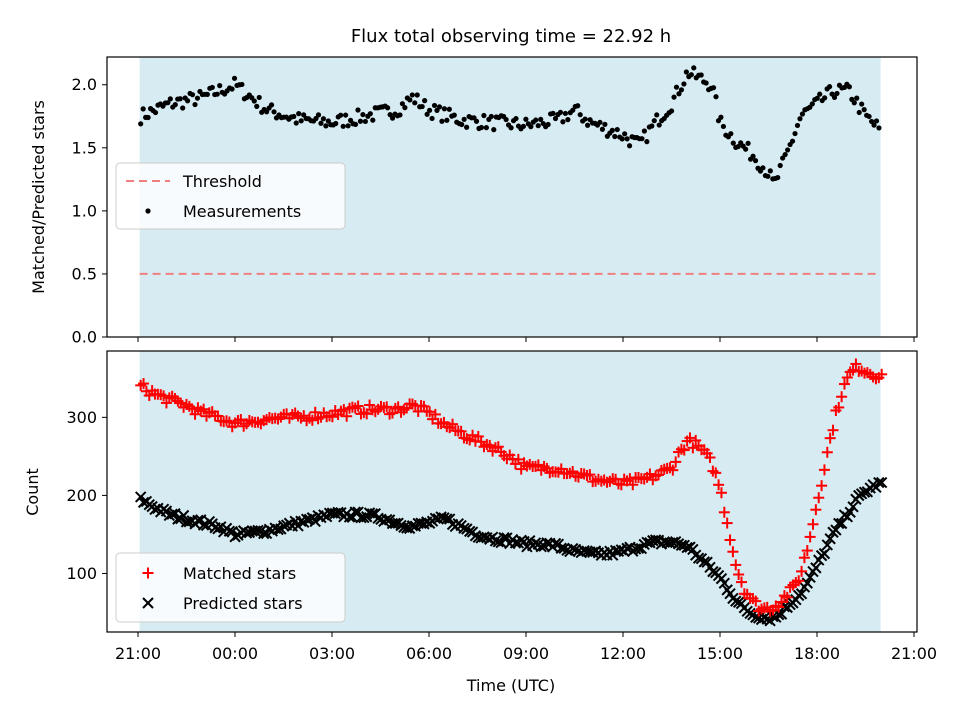  I want to click on legend-predicted-swatch, so click(148, 603).